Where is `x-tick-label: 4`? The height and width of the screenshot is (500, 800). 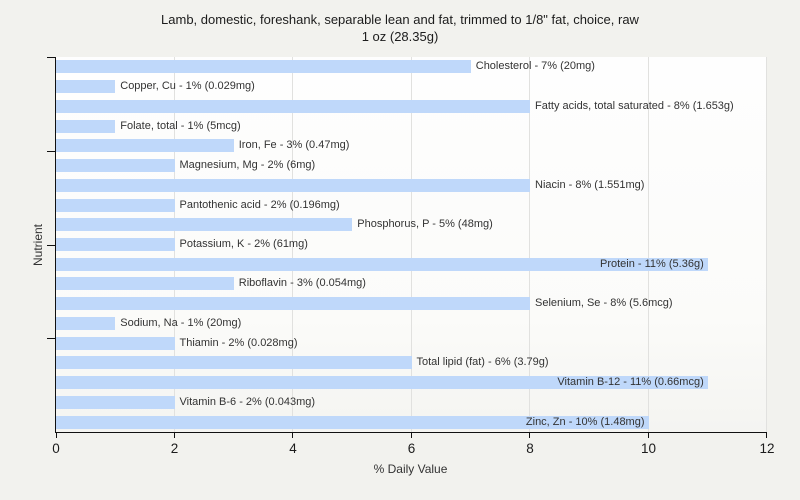
x-tick-label: 4 is located at coordinates (293, 448).